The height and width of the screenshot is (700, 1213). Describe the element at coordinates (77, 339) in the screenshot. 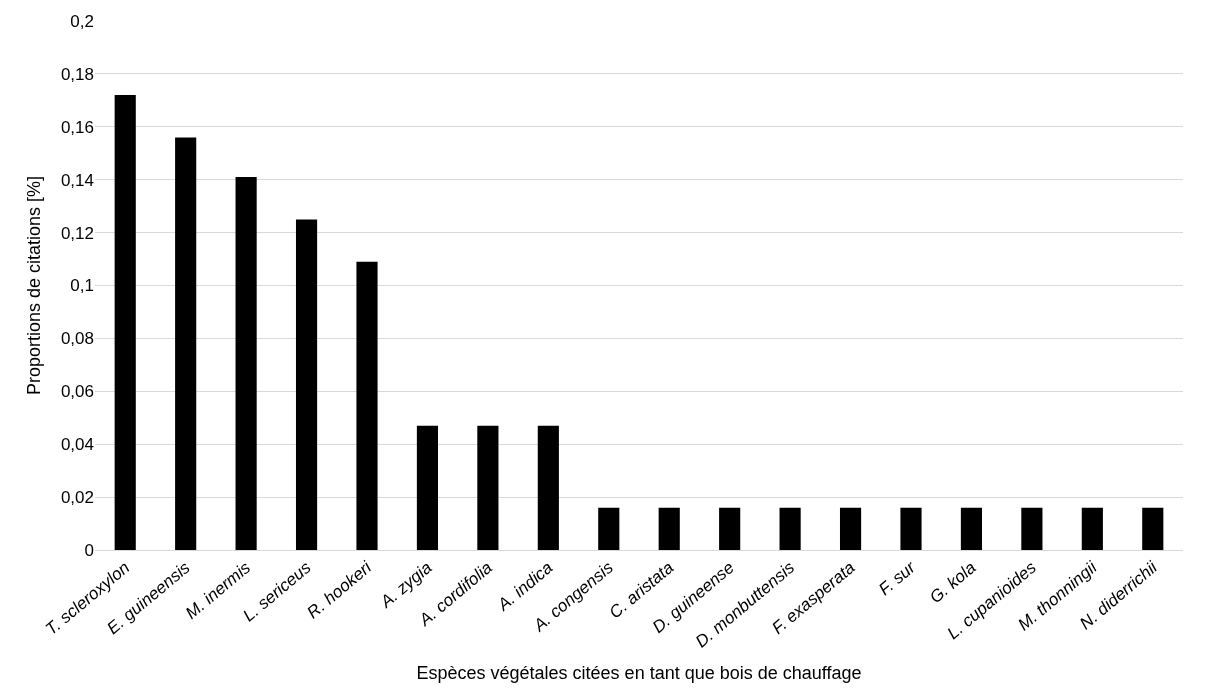

I see `y-tick-label: 0,08` at that location.